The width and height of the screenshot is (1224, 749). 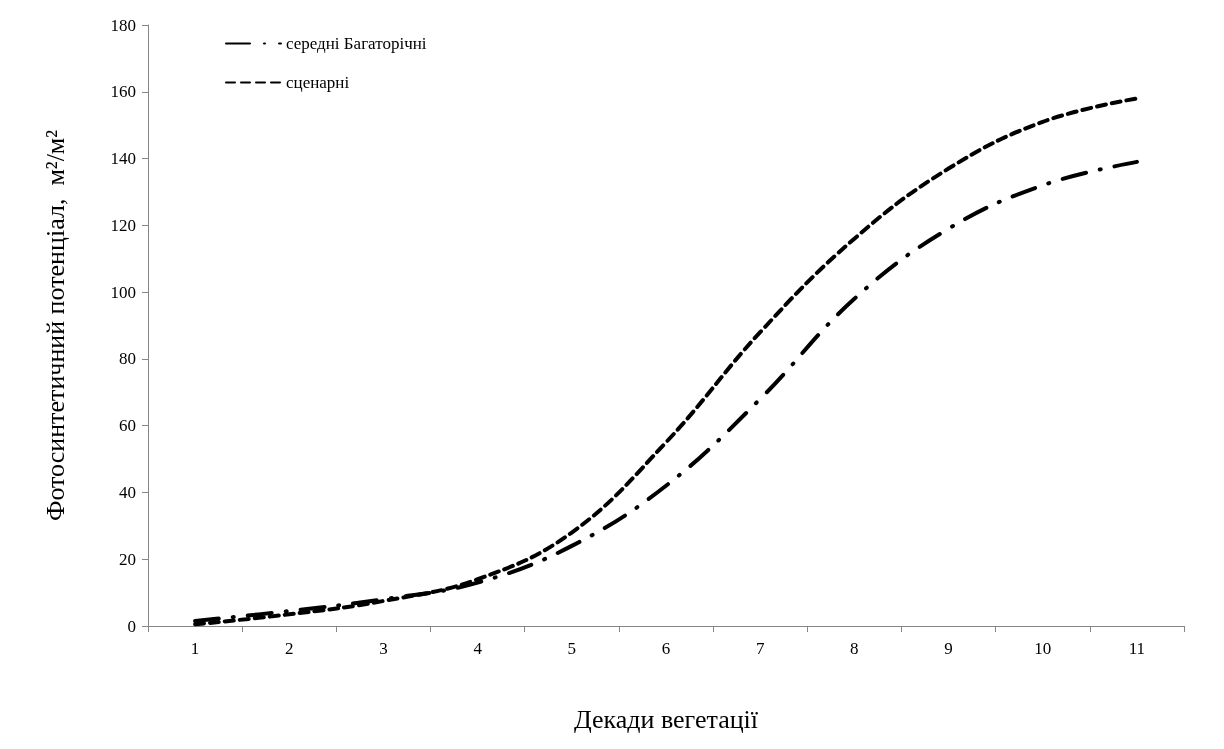 What do you see at coordinates (131, 626) in the screenshot?
I see `y-tick-label: 0` at bounding box center [131, 626].